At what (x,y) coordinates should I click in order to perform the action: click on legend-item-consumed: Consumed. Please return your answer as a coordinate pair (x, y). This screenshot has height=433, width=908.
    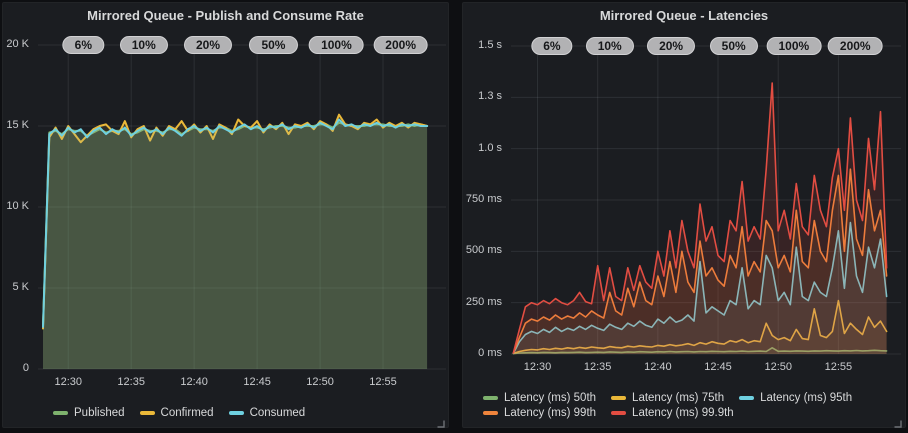
    Looking at the image, I should click on (267, 413).